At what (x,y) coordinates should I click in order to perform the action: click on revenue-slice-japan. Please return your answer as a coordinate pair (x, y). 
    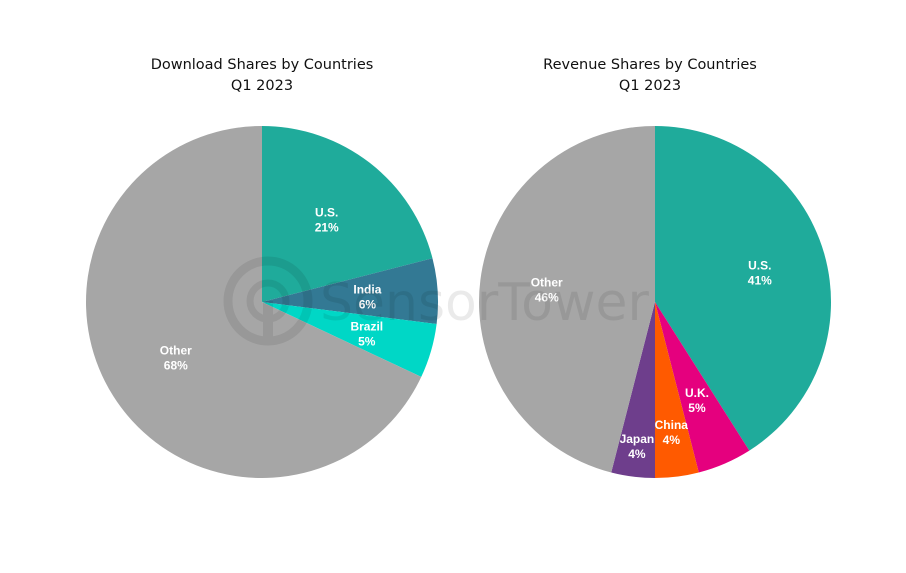
    Looking at the image, I should click on (633, 390).